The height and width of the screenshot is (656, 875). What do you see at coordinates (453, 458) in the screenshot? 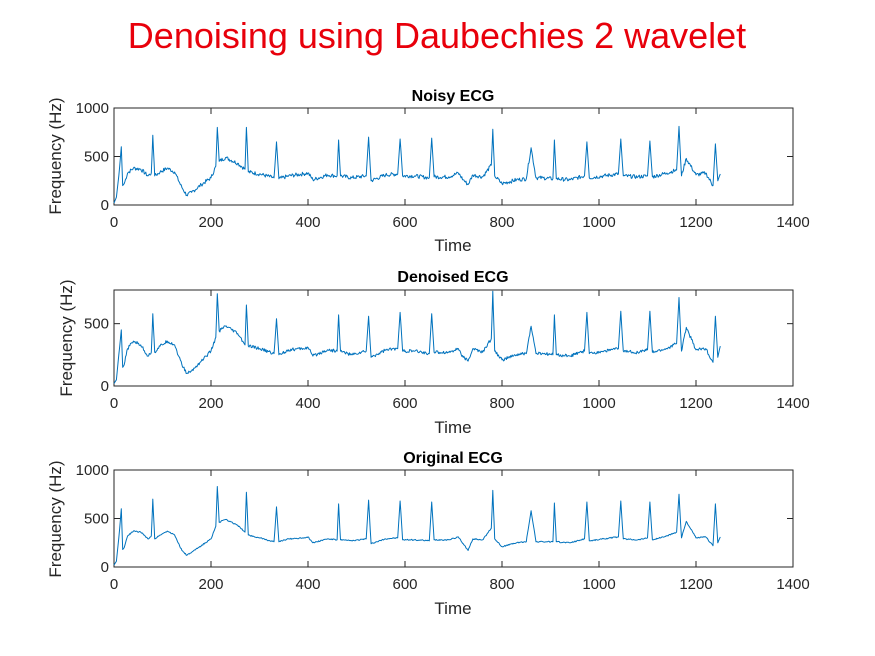
I see `panel-title: Original ECG` at bounding box center [453, 458].